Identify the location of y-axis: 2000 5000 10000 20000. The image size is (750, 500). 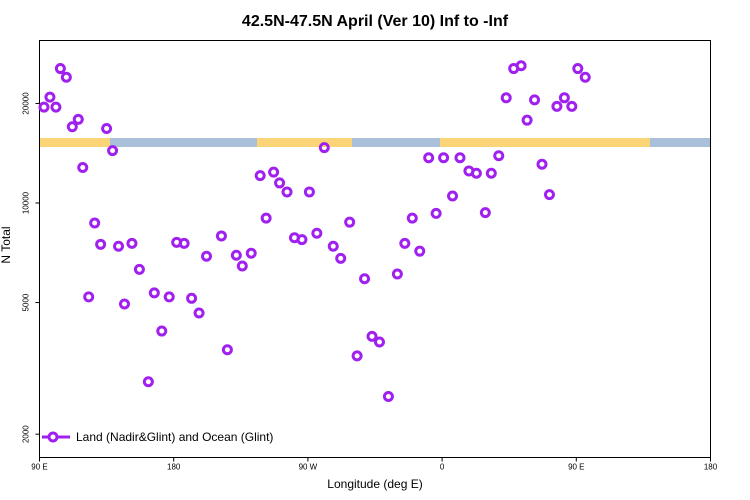
(31, 267).